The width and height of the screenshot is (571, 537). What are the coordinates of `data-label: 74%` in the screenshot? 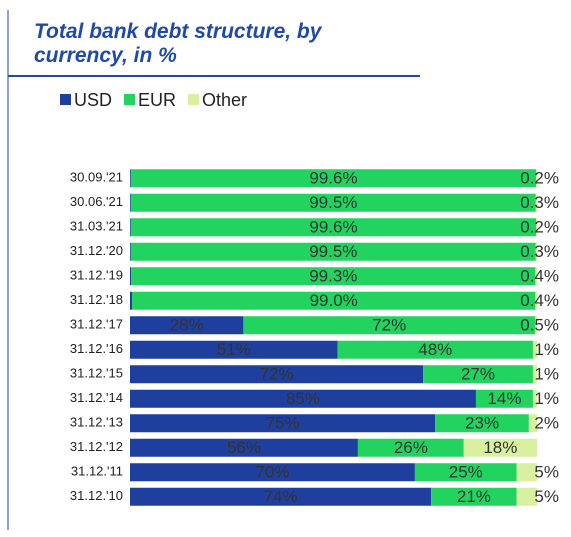 It's located at (281, 496).